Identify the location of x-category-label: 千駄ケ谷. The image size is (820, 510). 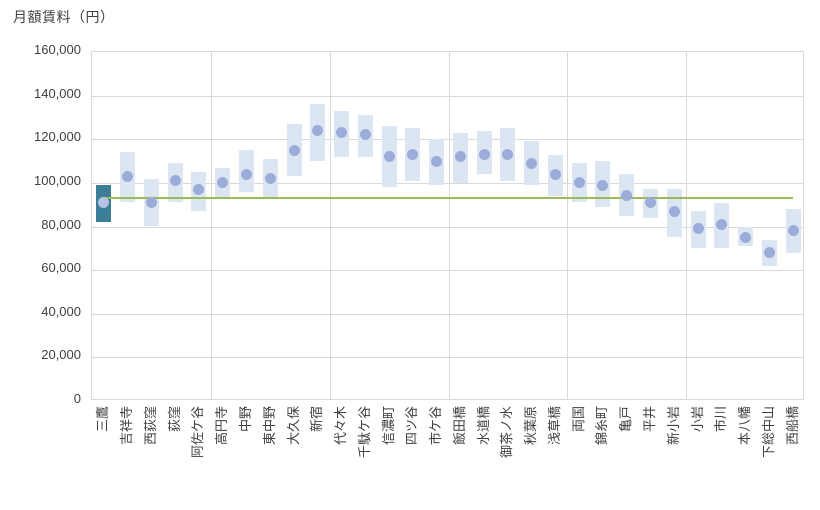
(364, 432).